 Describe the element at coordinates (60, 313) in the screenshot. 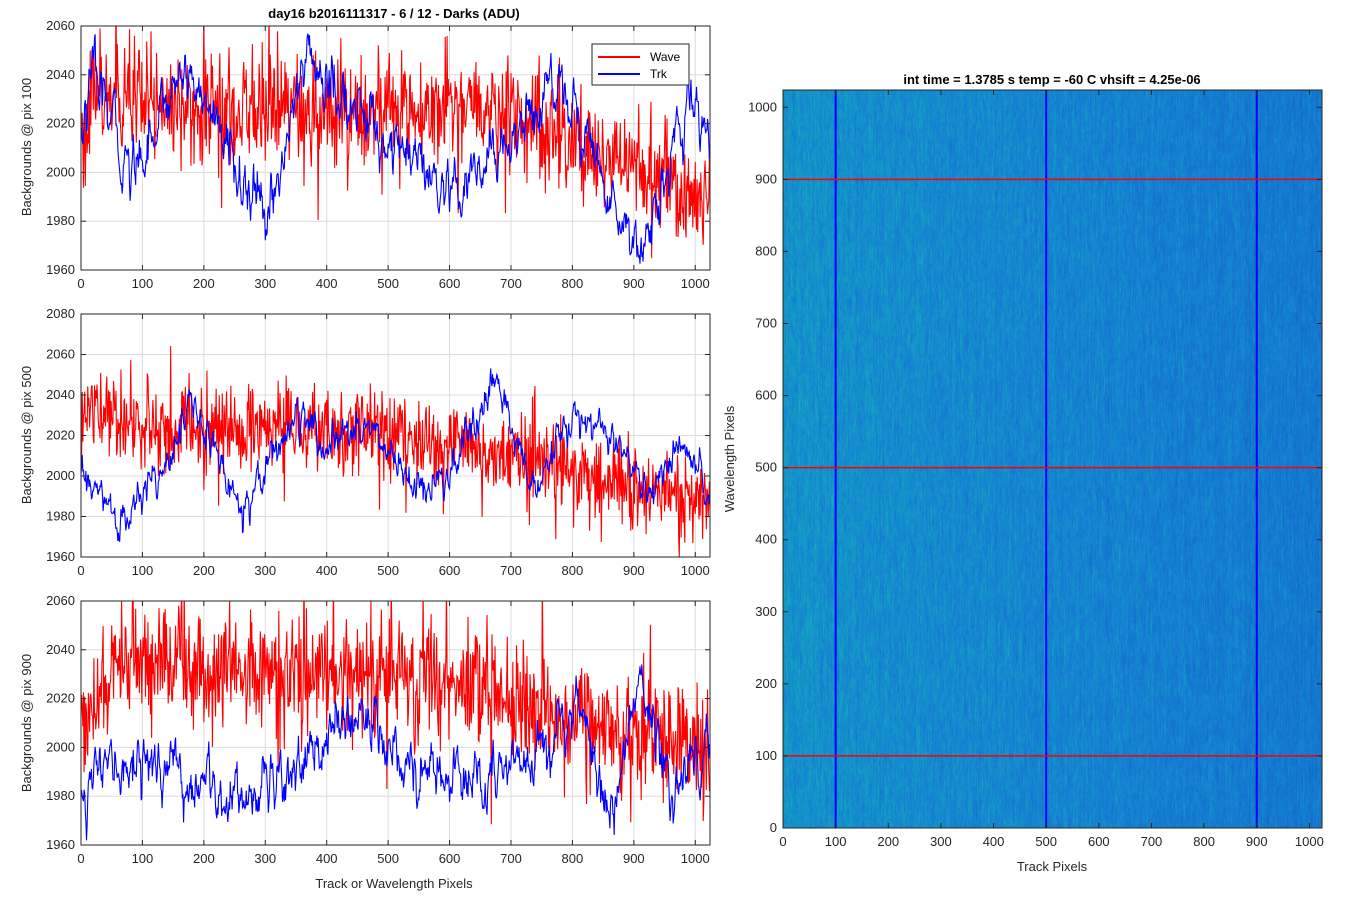

I see `y-tick-label: 2080` at that location.